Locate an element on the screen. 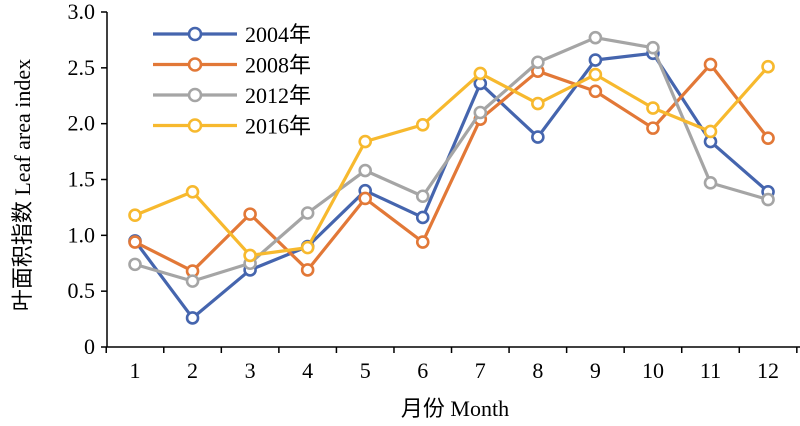 Image resolution: width=800 pixels, height=426 pixels. legend-label: 2012年 is located at coordinates (278, 95).